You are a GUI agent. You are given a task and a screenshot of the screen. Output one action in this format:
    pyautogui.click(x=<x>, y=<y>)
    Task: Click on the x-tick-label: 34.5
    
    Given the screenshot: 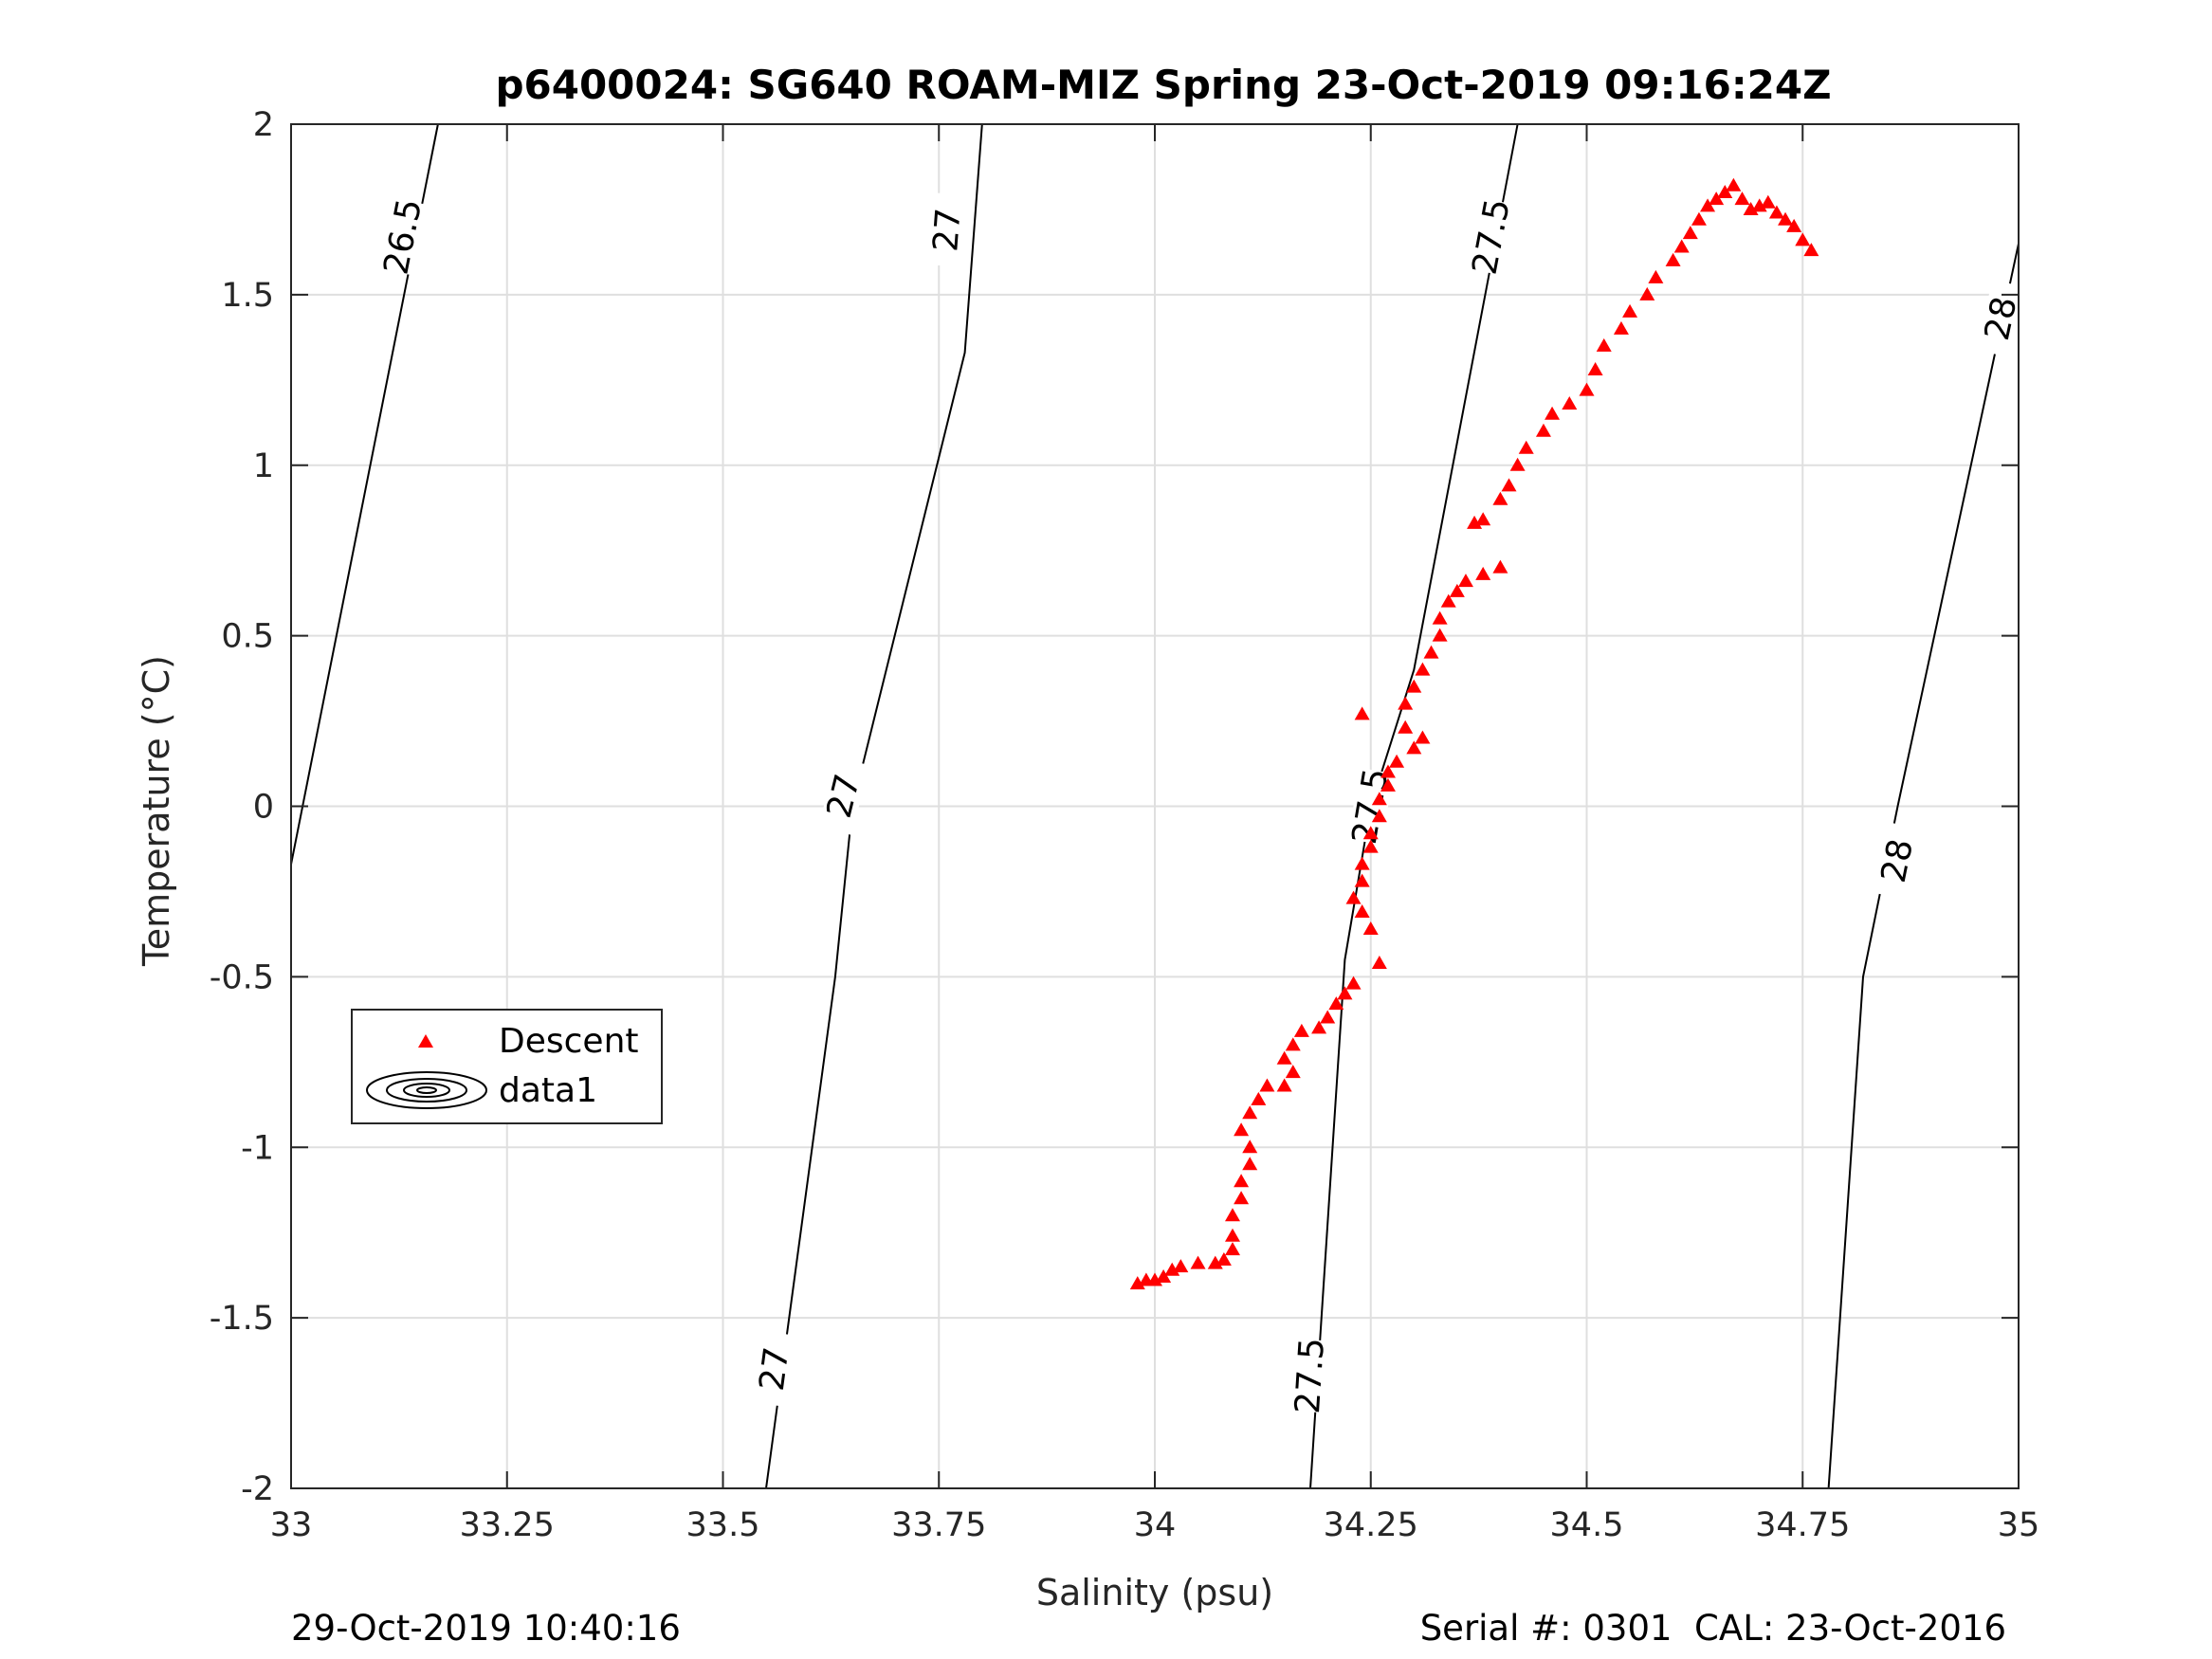 What is the action you would take?
    pyautogui.click(x=1587, y=1525)
    